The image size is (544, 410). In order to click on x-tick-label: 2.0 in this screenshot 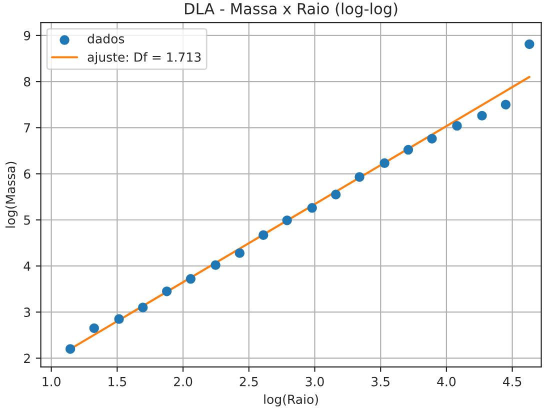, I will do `click(183, 381)`.